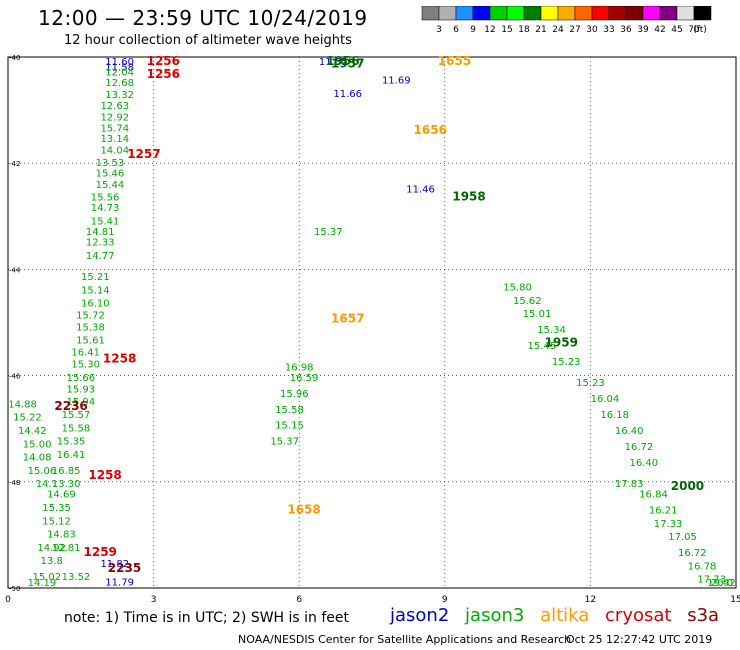 The width and height of the screenshot is (740, 650). What do you see at coordinates (558, 30) in the screenshot?
I see `colorbar-label: 24` at bounding box center [558, 30].